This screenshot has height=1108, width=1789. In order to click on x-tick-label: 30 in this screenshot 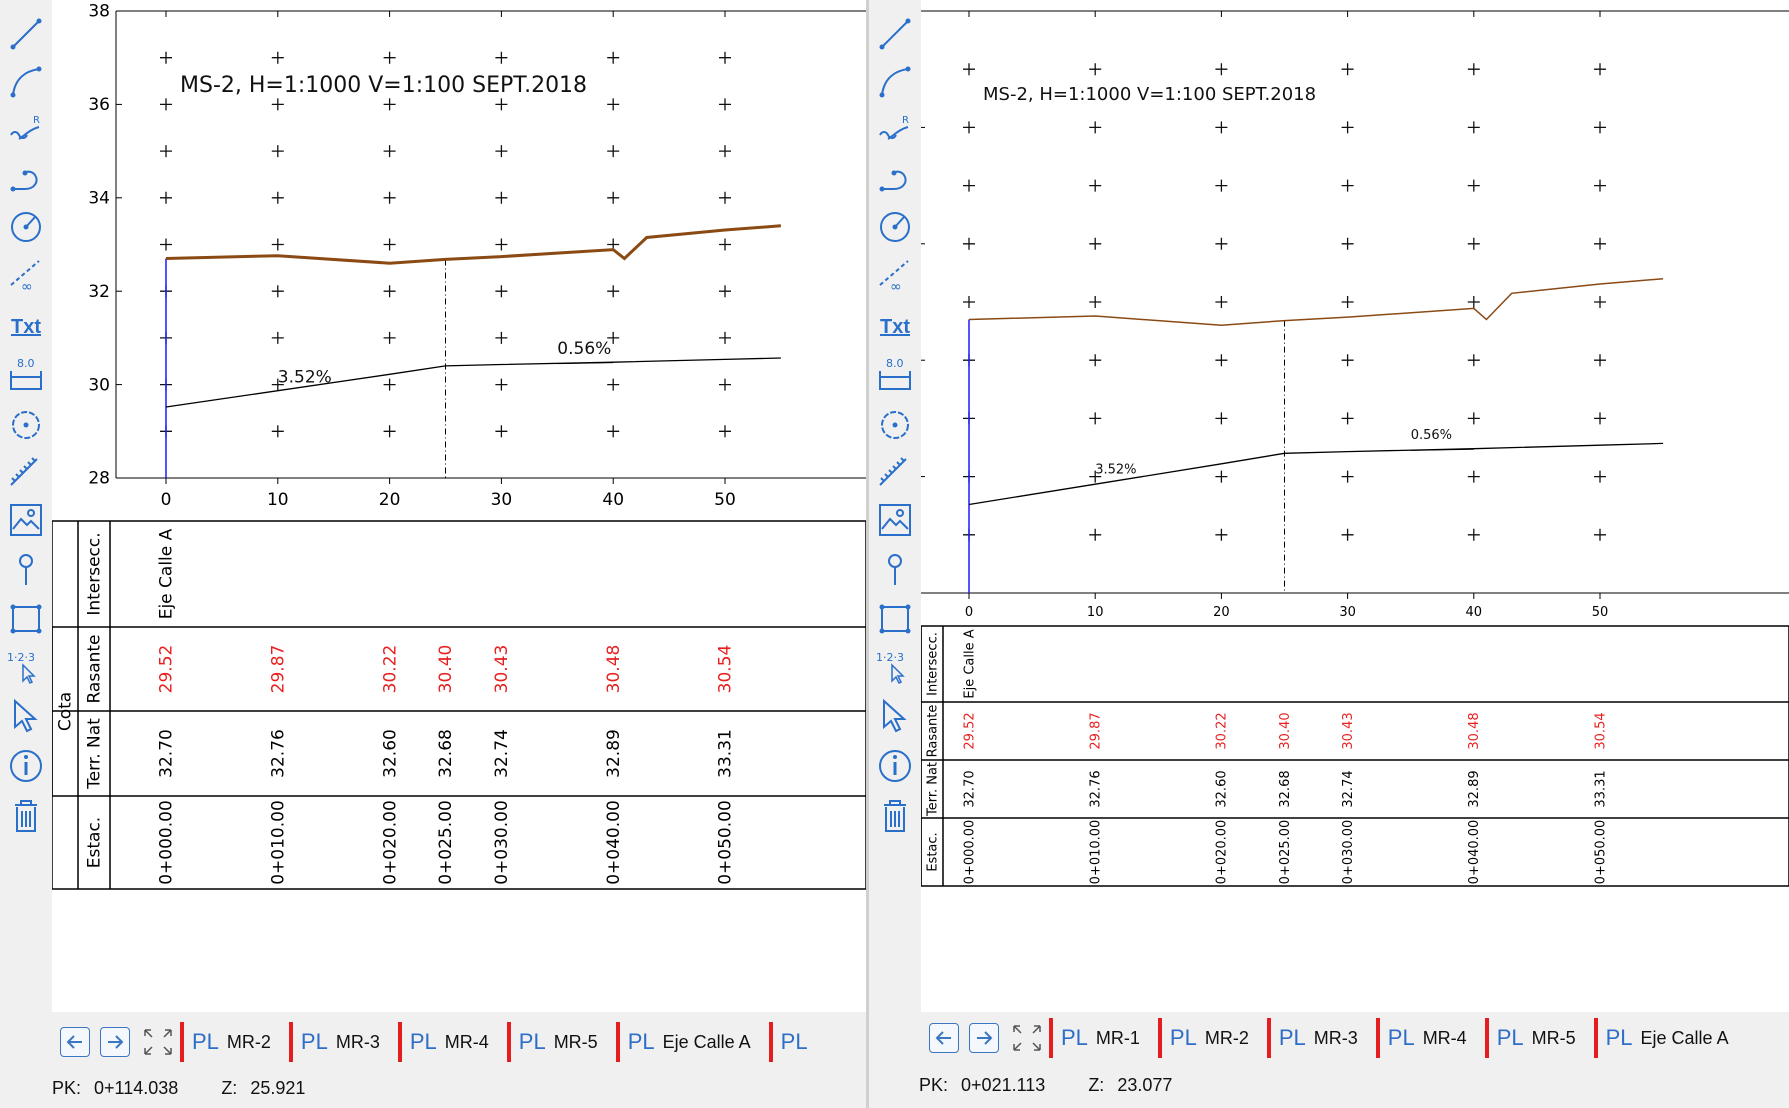, I will do `click(1347, 612)`.